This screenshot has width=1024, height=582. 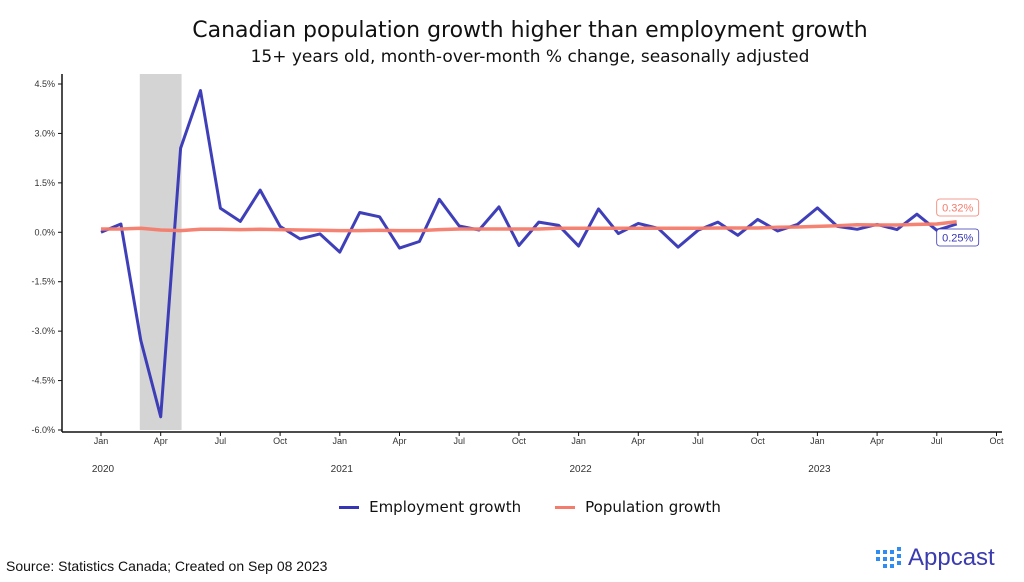 What do you see at coordinates (951, 557) in the screenshot?
I see `appcast-logo-text: Appcast` at bounding box center [951, 557].